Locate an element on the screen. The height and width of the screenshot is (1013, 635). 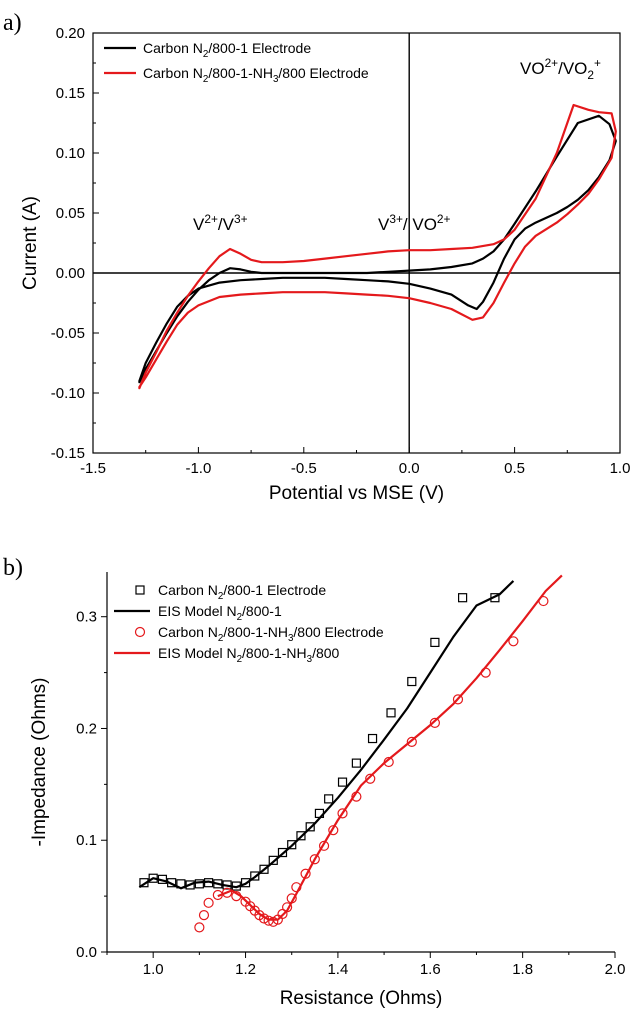
y-tick-label: 0.10 is located at coordinates (70, 153).